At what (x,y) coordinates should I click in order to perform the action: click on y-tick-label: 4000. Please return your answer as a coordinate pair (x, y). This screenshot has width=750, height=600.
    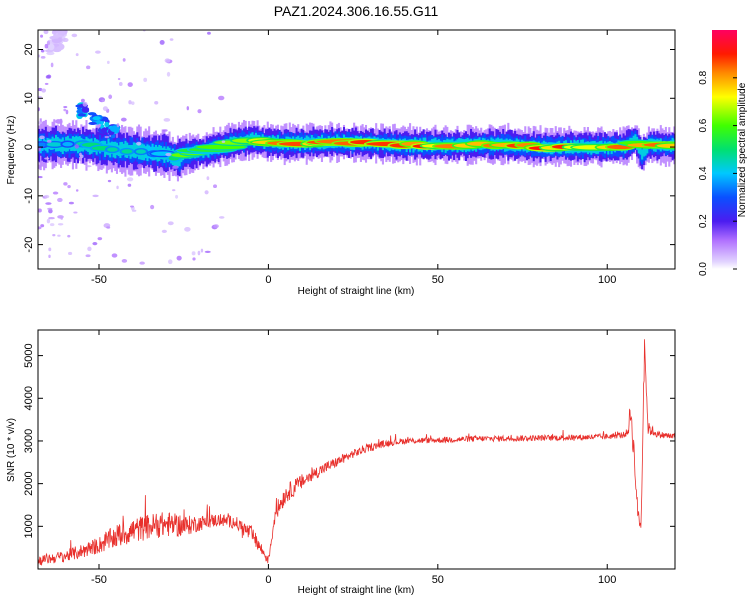
    Looking at the image, I should click on (29, 398).